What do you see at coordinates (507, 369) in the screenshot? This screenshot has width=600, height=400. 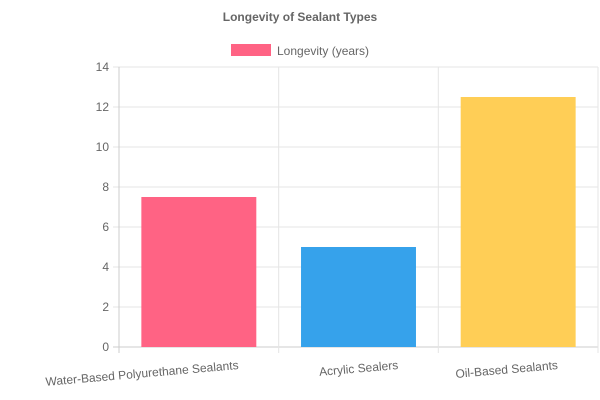 I see `x-tick-label: Oil-Based Sealants` at bounding box center [507, 369].